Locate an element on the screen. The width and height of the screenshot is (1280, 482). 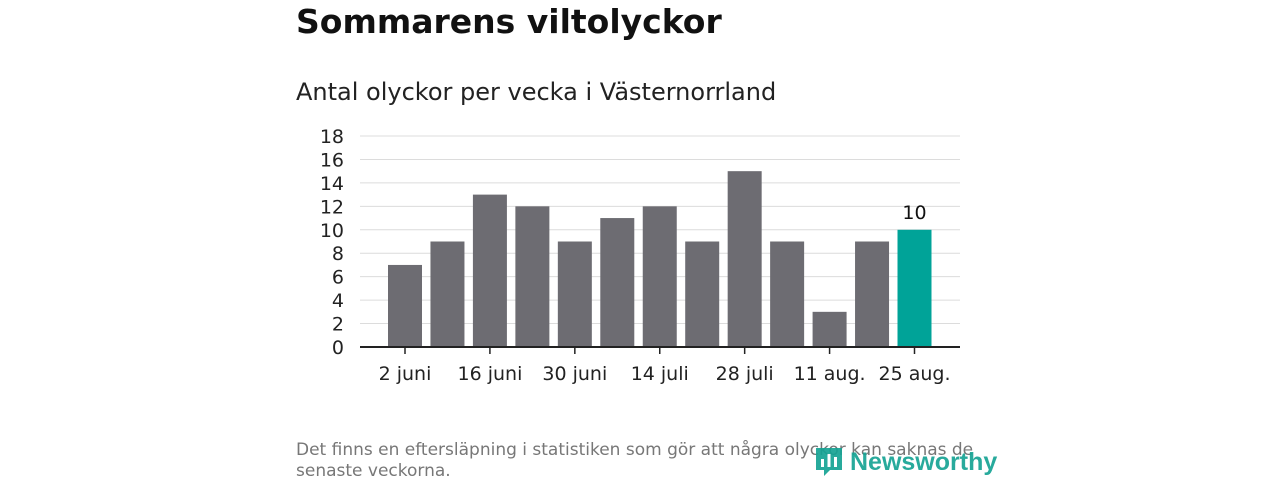
x-tick-label: 16 juni is located at coordinates (489, 374).